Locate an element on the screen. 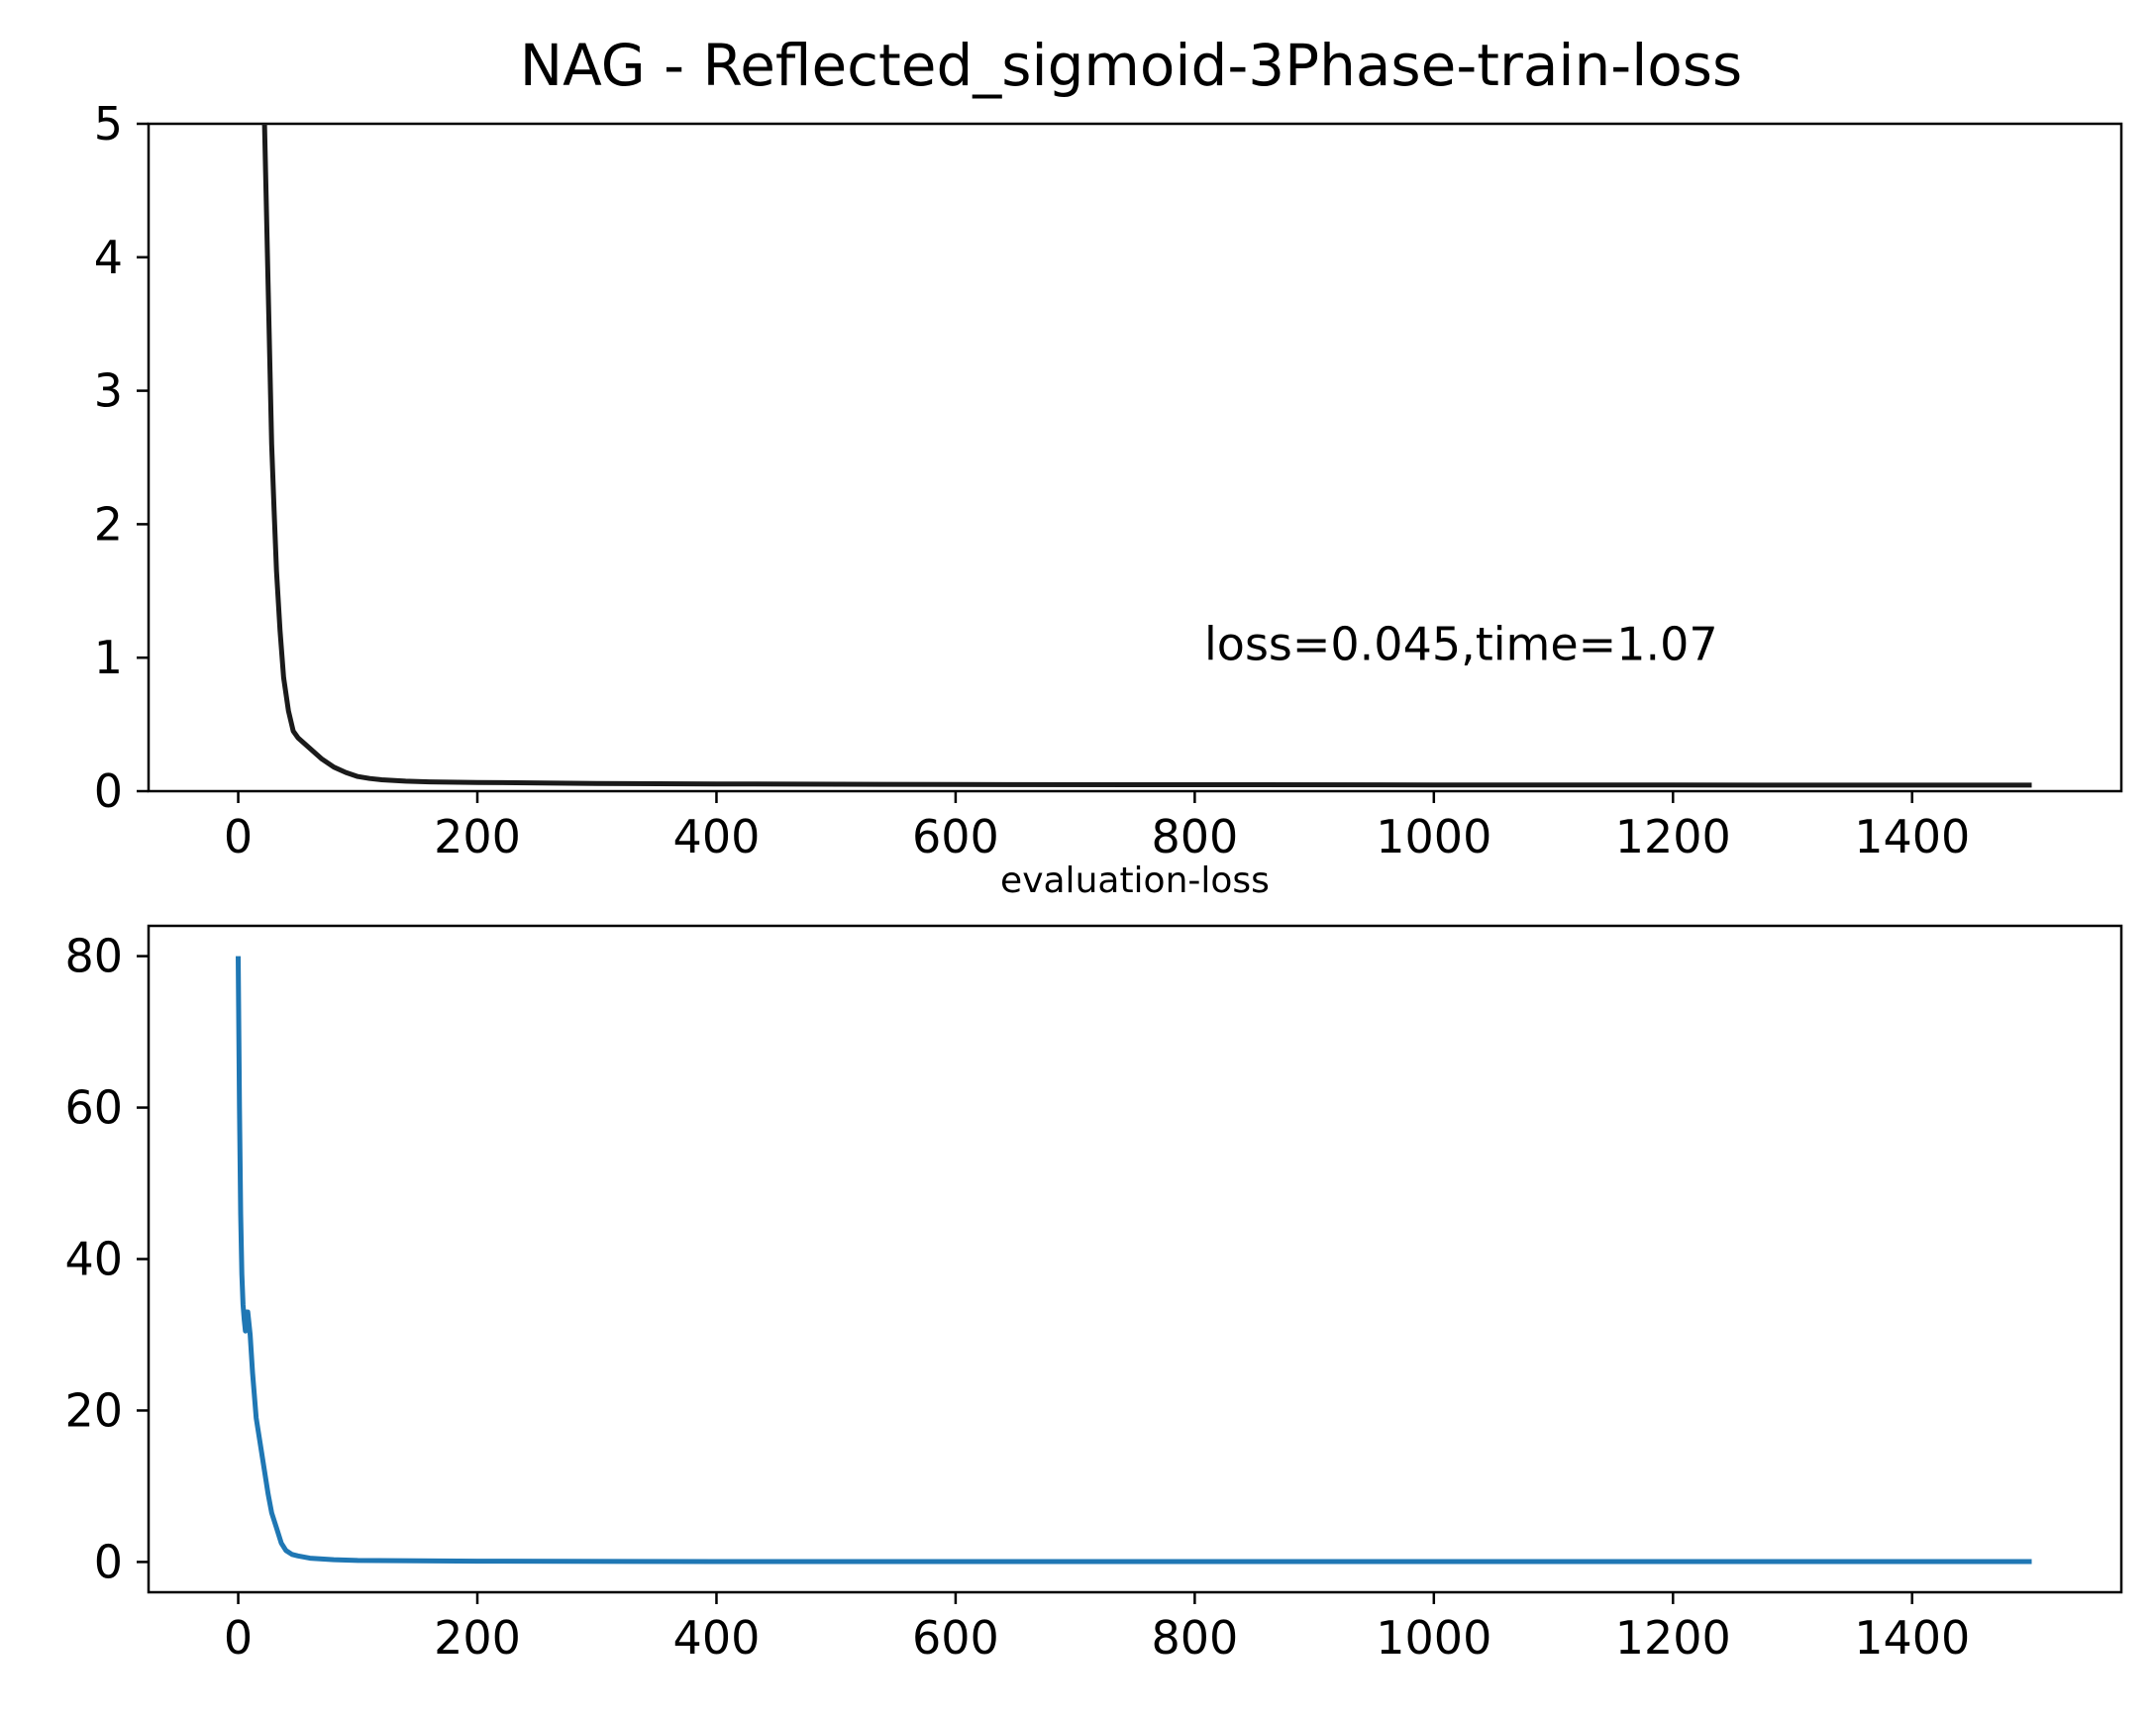  eval-x-tick-label: 0 is located at coordinates (238, 1638).